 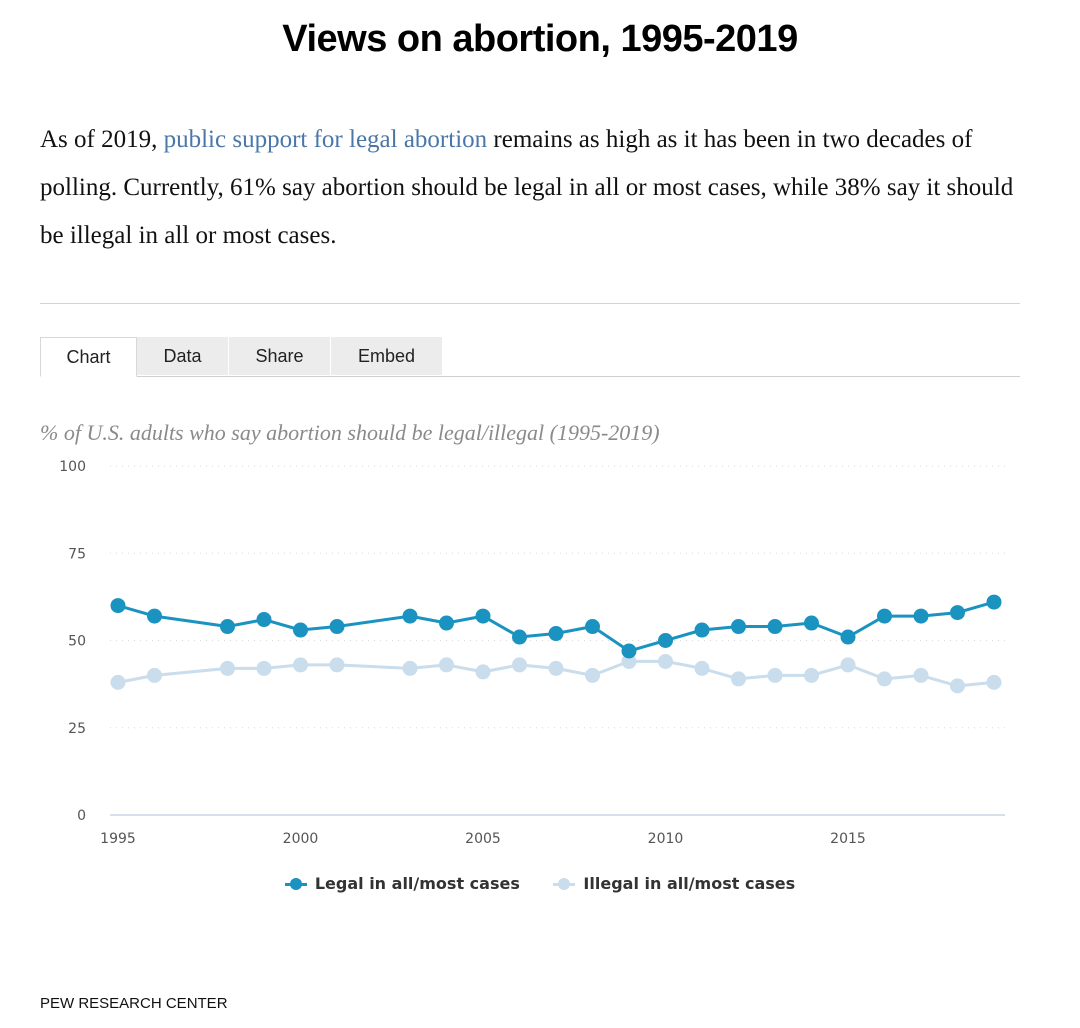 I want to click on x-tick-label: 2000, so click(x=301, y=839).